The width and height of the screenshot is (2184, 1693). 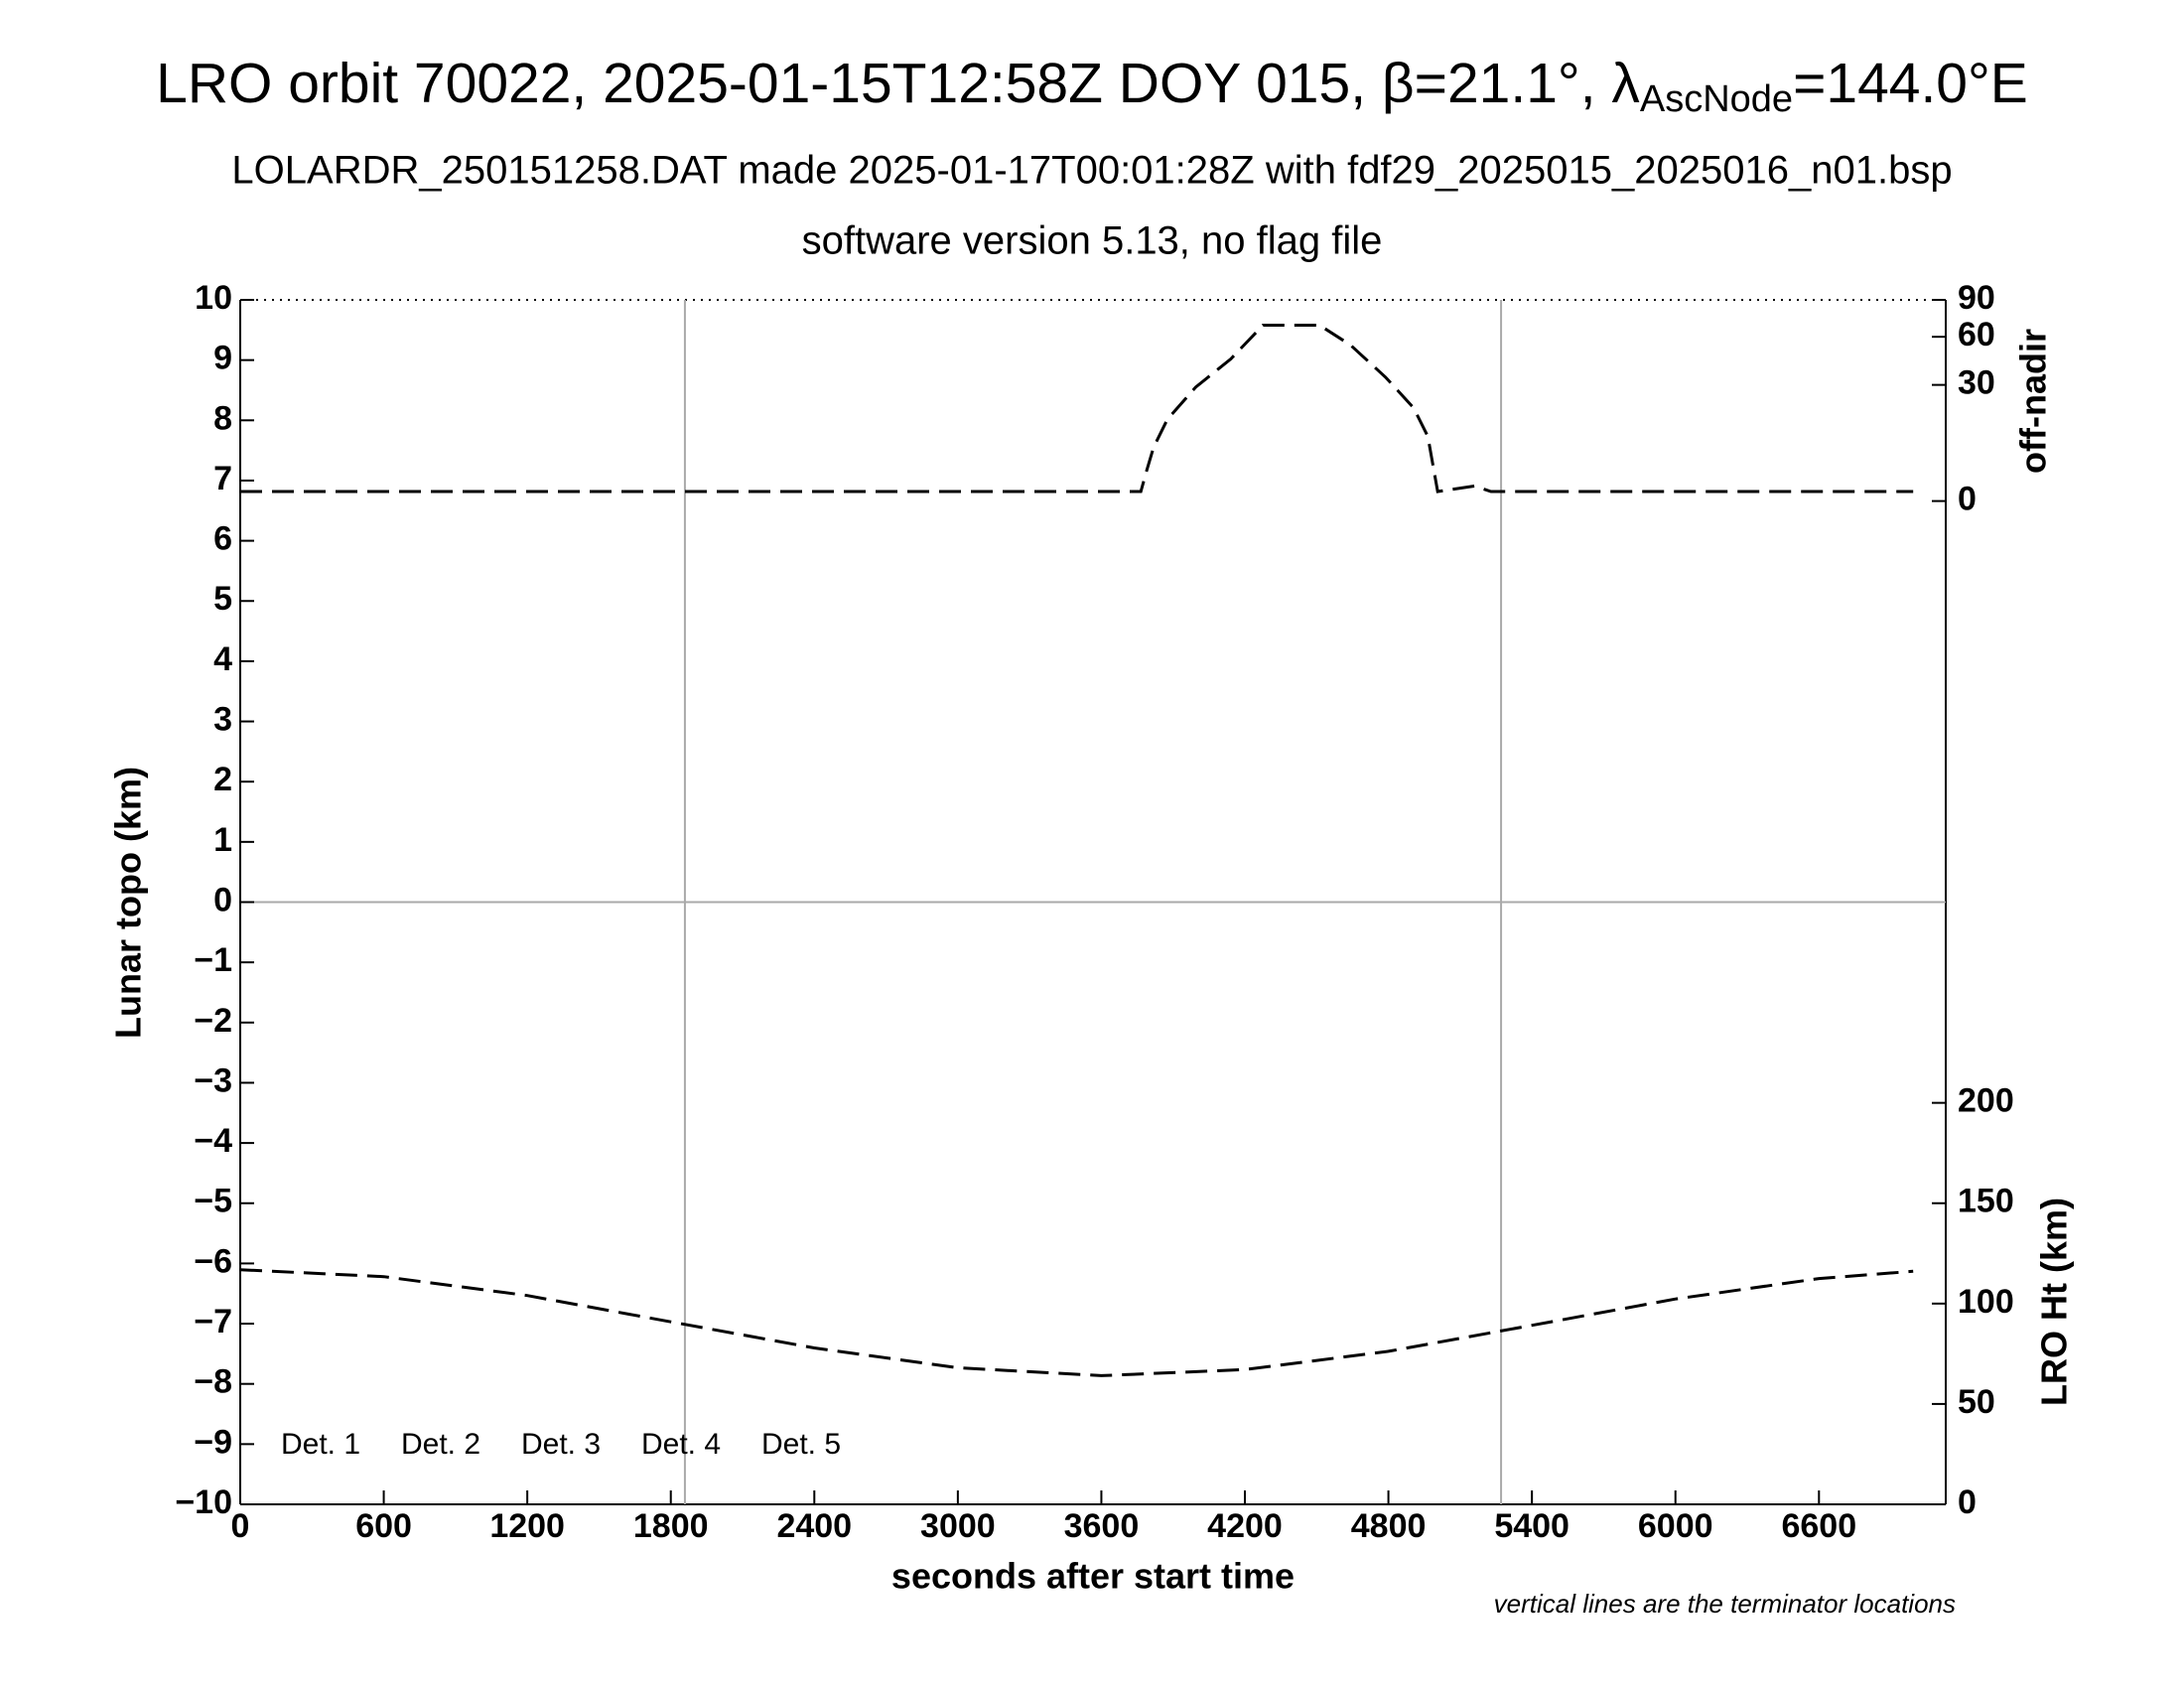 What do you see at coordinates (213, 1322) in the screenshot?
I see `y-tick-label: −7` at bounding box center [213, 1322].